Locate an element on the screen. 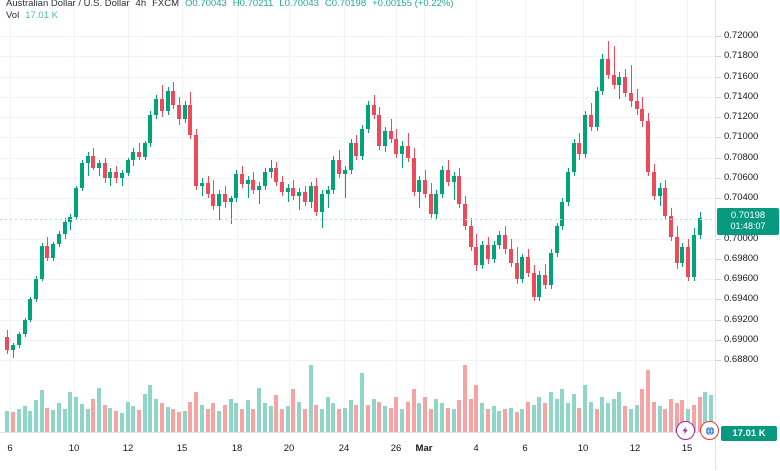 Image resolution: width=780 pixels, height=471 pixels. symbol-label: Australian Dollar / U.S. Dollar is located at coordinates (68, 4).